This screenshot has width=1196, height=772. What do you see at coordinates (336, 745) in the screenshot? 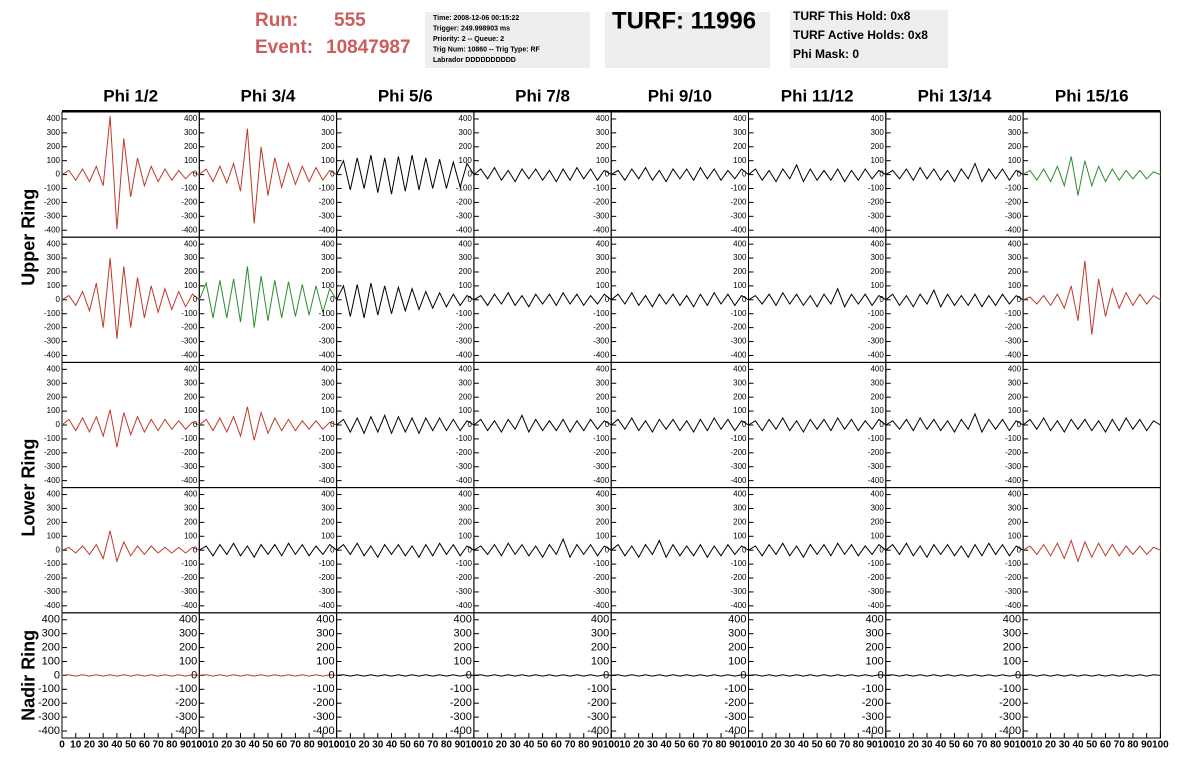
I see `x-tick-label: 100` at bounding box center [336, 745].